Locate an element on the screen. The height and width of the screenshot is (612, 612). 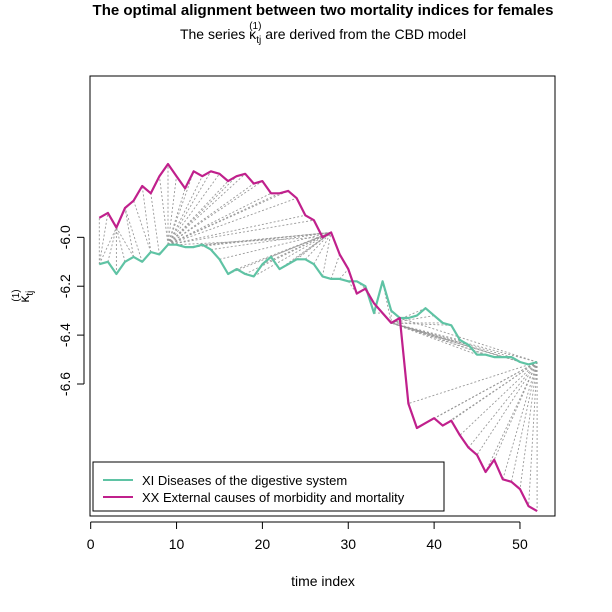
y-tick-label: -6.2 is located at coordinates (65, 286).